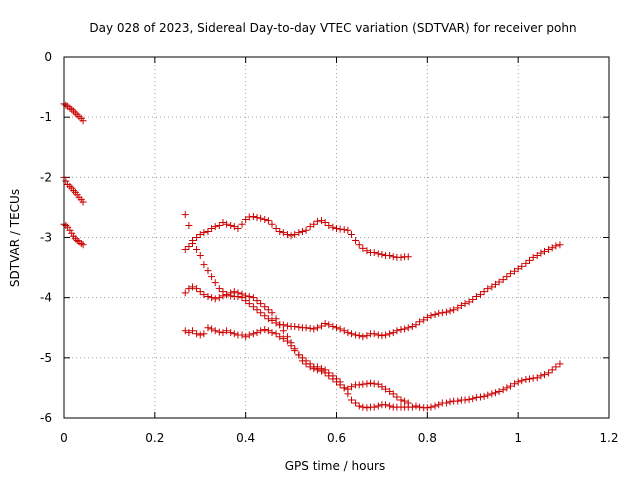 Image resolution: width=640 pixels, height=480 pixels. Describe the element at coordinates (46, 238) in the screenshot. I see `y-tick-label: -3` at that location.